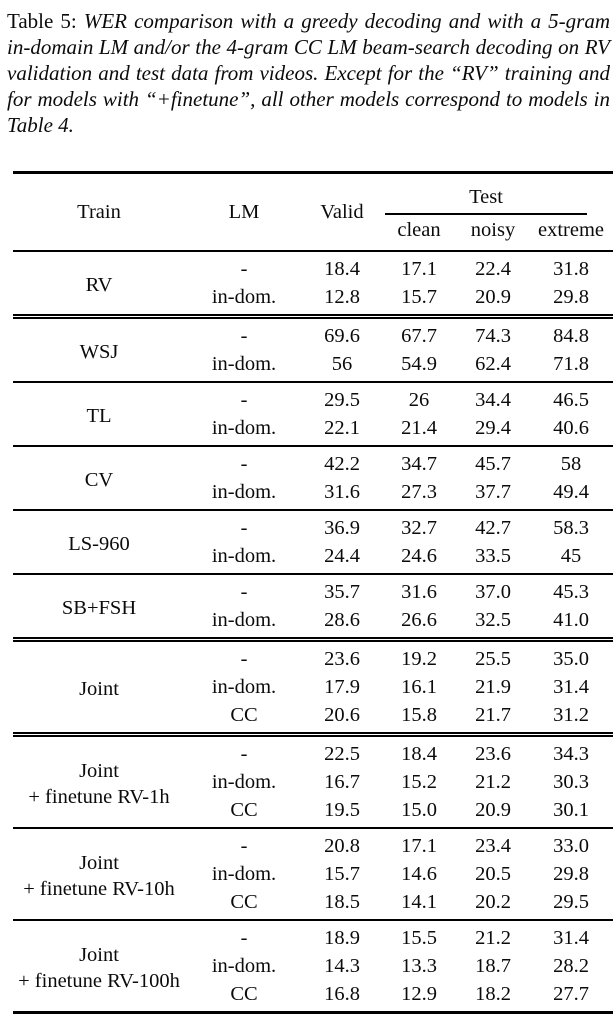 The image size is (616, 1024). I want to click on table-row: in-dom. 28.6 26.6 32.5 41.0, so click(313, 623).